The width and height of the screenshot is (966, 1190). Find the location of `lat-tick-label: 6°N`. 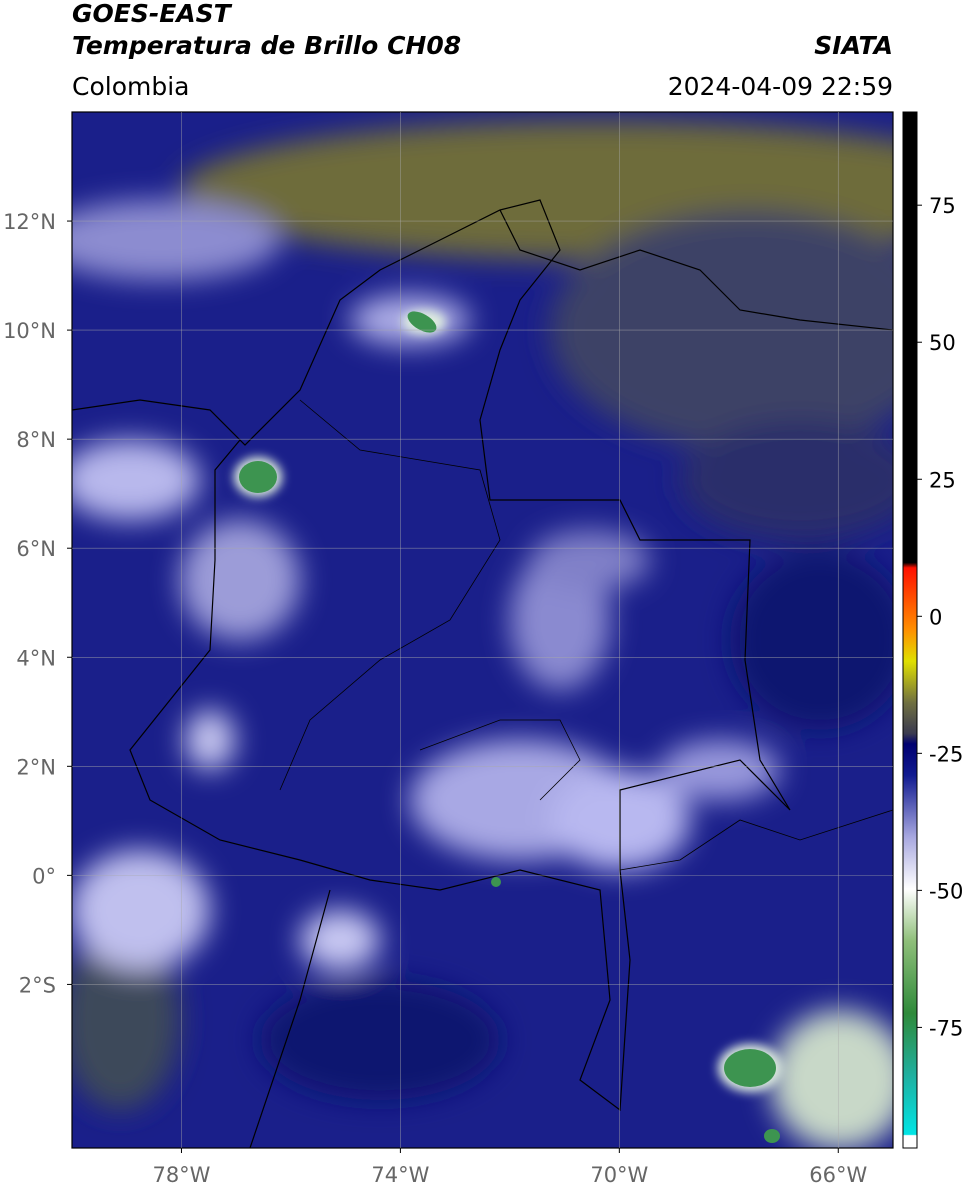

lat-tick-label: 6°N is located at coordinates (36, 549).